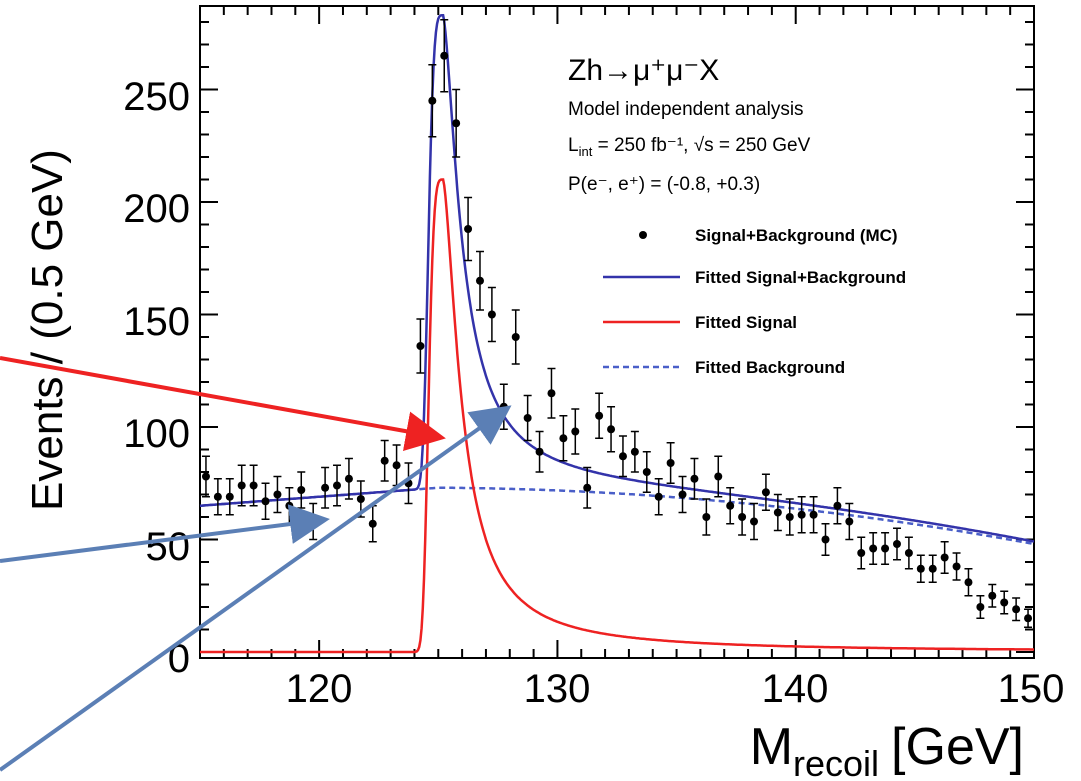 The image size is (1081, 781). Describe the element at coordinates (156, 209) in the screenshot. I see `y-tick-label: 200` at that location.